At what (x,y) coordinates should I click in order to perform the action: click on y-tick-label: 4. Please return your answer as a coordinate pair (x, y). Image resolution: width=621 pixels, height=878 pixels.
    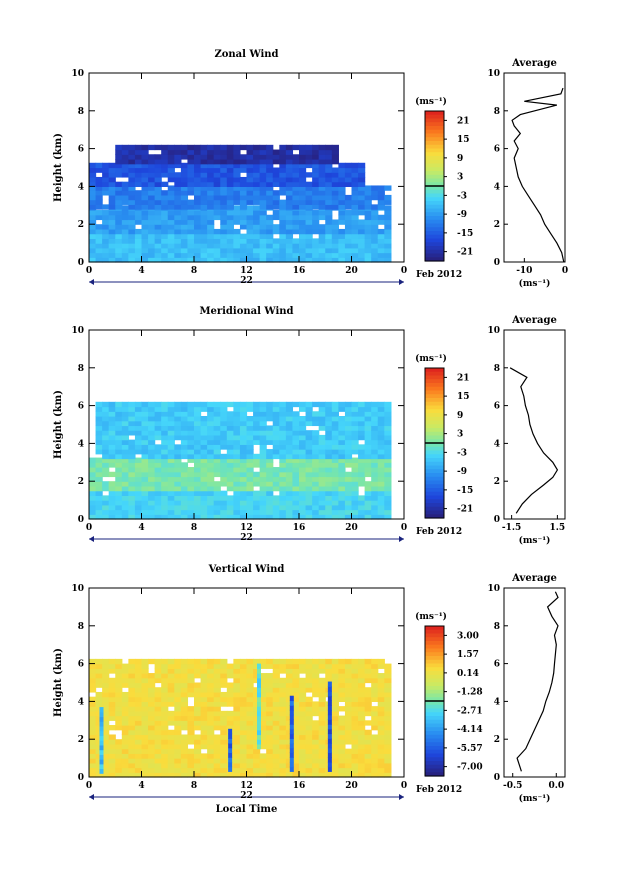
    Looking at the image, I should click on (81, 444).